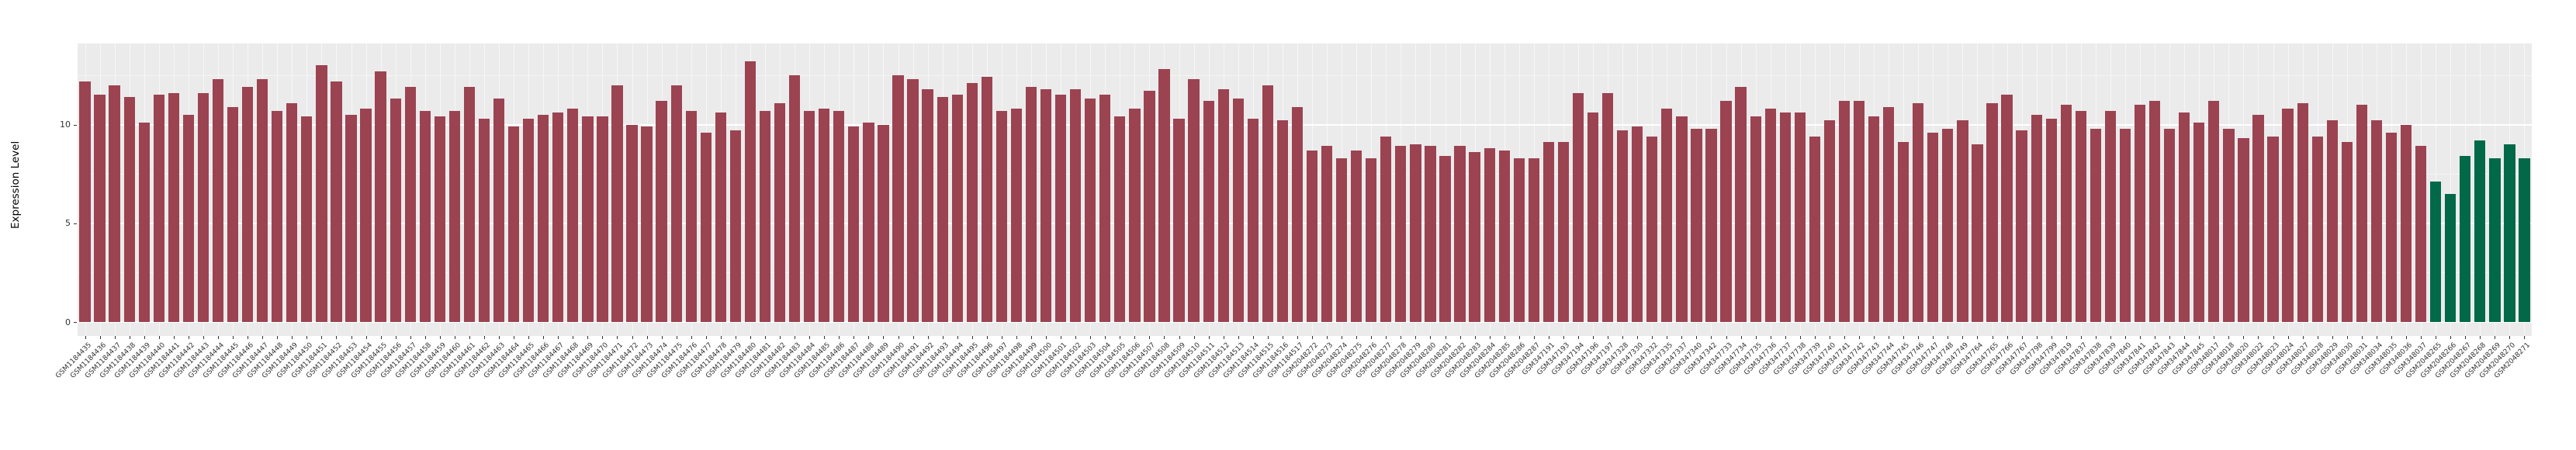 This screenshot has height=450, width=2576. Describe the element at coordinates (1194, 200) in the screenshot. I see `bar-GSM1184510` at that location.